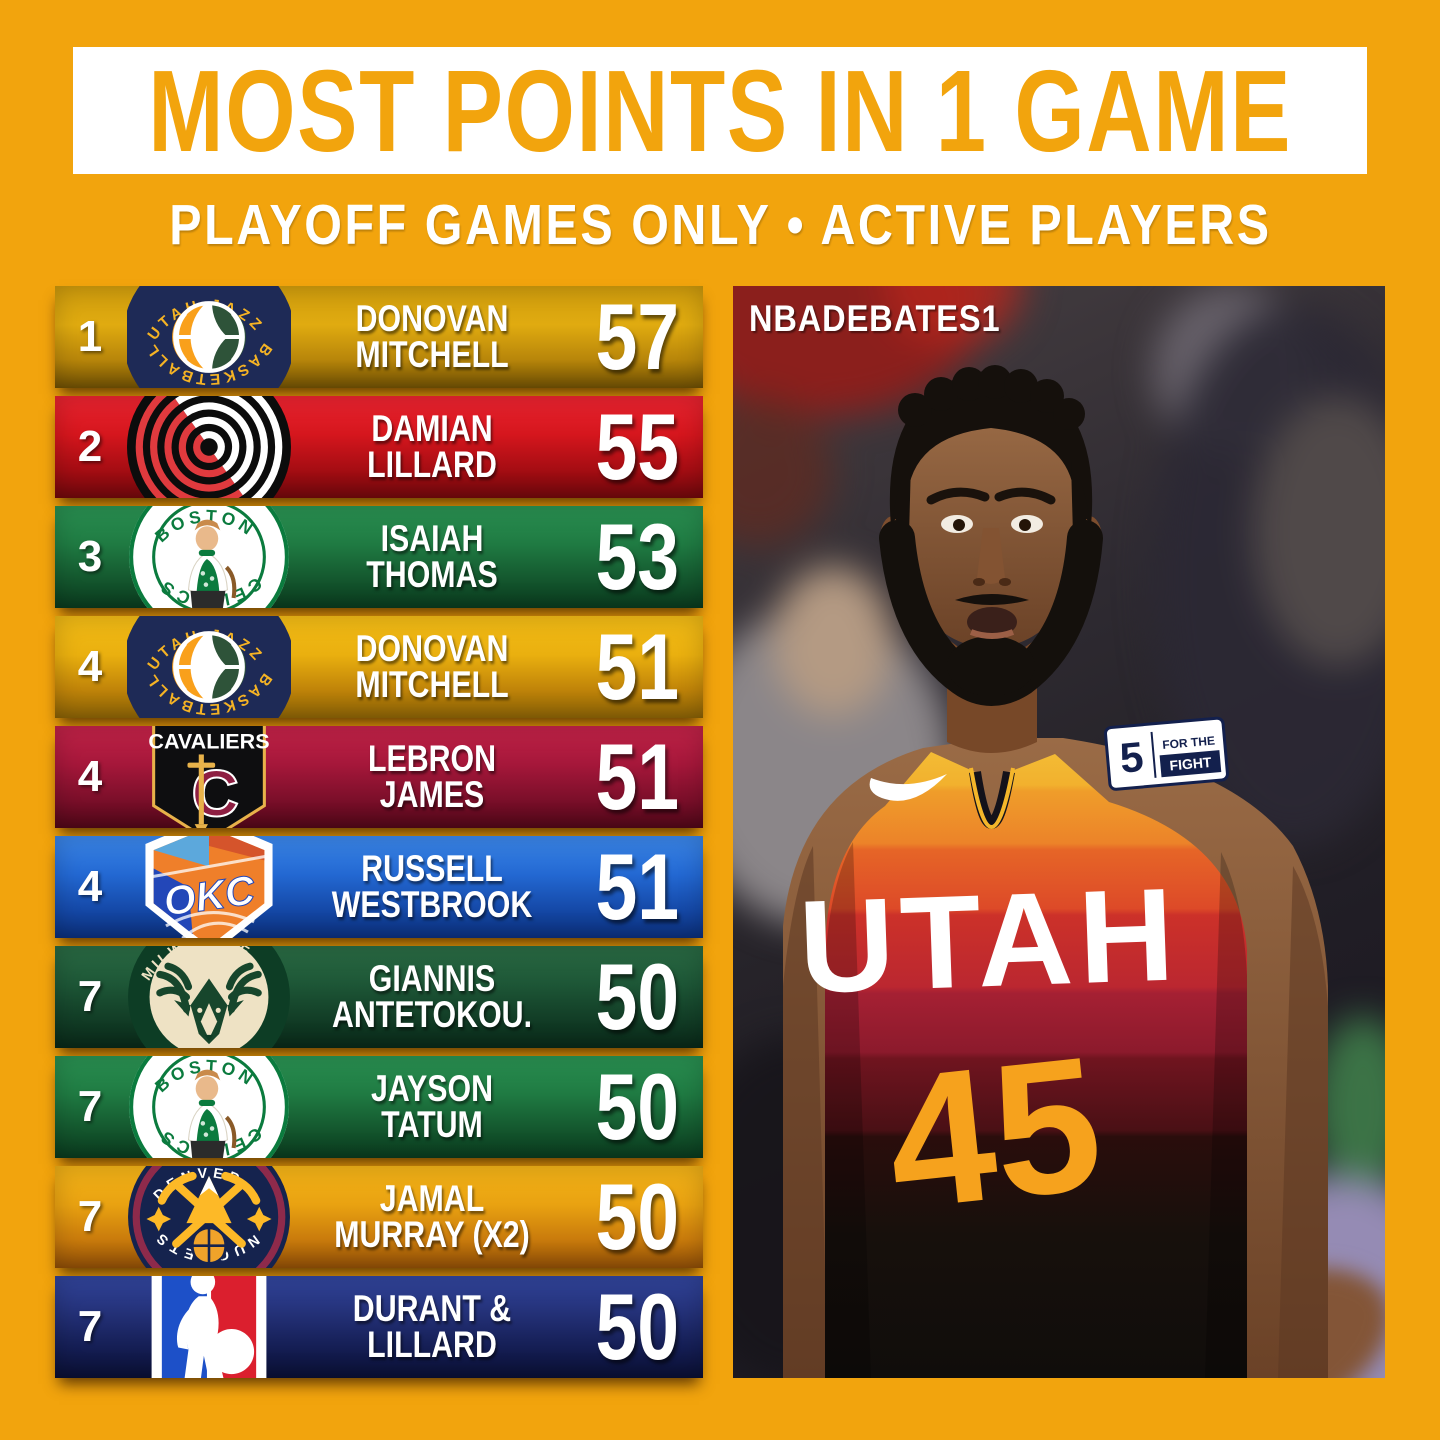 The width and height of the screenshot is (1440, 1440). Describe the element at coordinates (1166, 753) in the screenshot. I see `jersey-patch: 5 FOR THE FIGHT` at that location.